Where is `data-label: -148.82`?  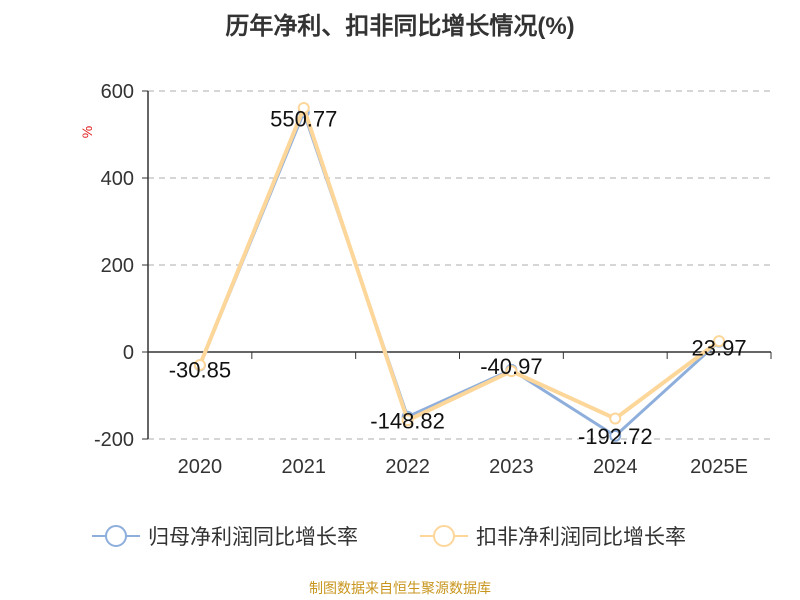
data-label: -148.82 is located at coordinates (407, 421).